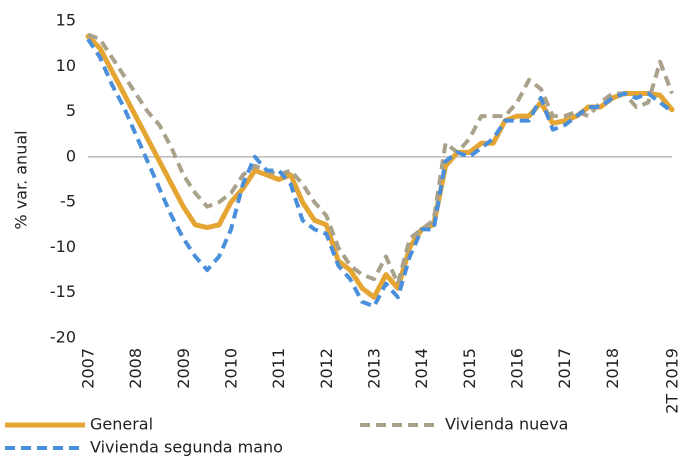  What do you see at coordinates (88, 368) in the screenshot?
I see `x-tick-label: 2007` at bounding box center [88, 368].